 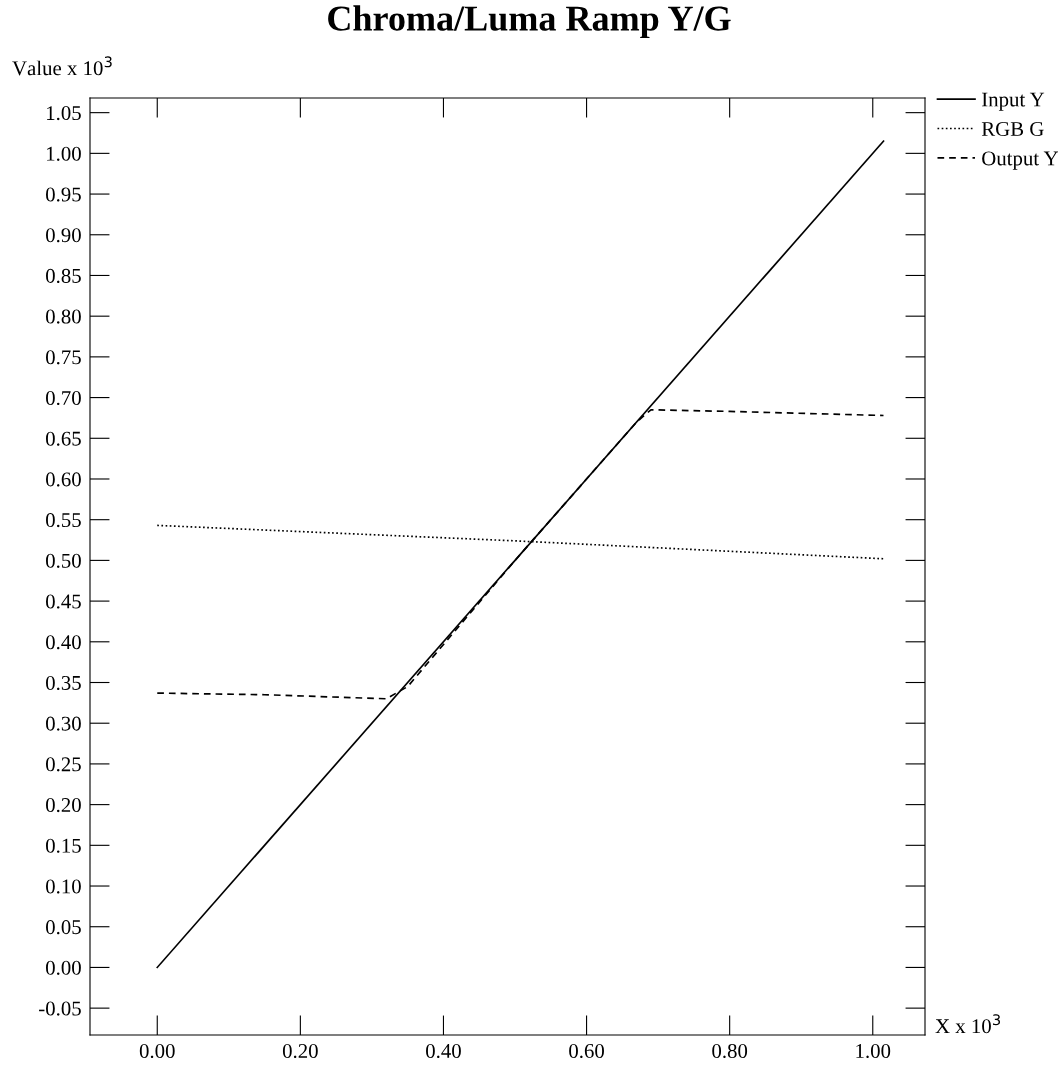 I want to click on y-tick-label: 0.35, so click(x=63, y=683).